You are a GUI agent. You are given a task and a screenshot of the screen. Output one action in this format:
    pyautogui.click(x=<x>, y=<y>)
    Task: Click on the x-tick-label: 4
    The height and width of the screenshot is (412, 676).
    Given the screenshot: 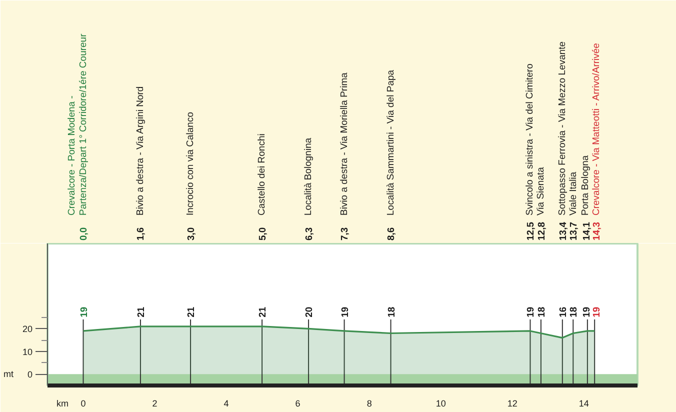 What is the action you would take?
    pyautogui.click(x=226, y=403)
    